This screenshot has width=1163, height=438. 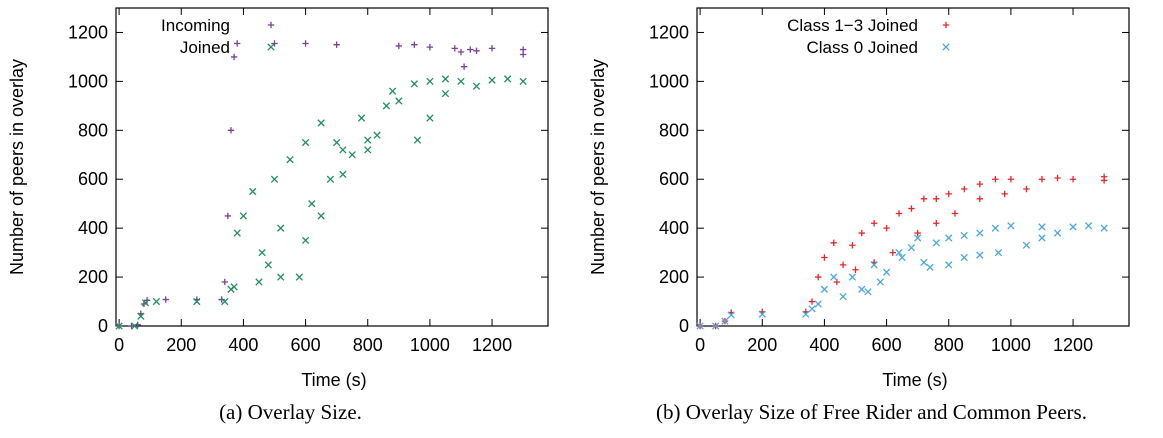 What do you see at coordinates (93, 130) in the screenshot?
I see `y-tick-label: 800` at bounding box center [93, 130].